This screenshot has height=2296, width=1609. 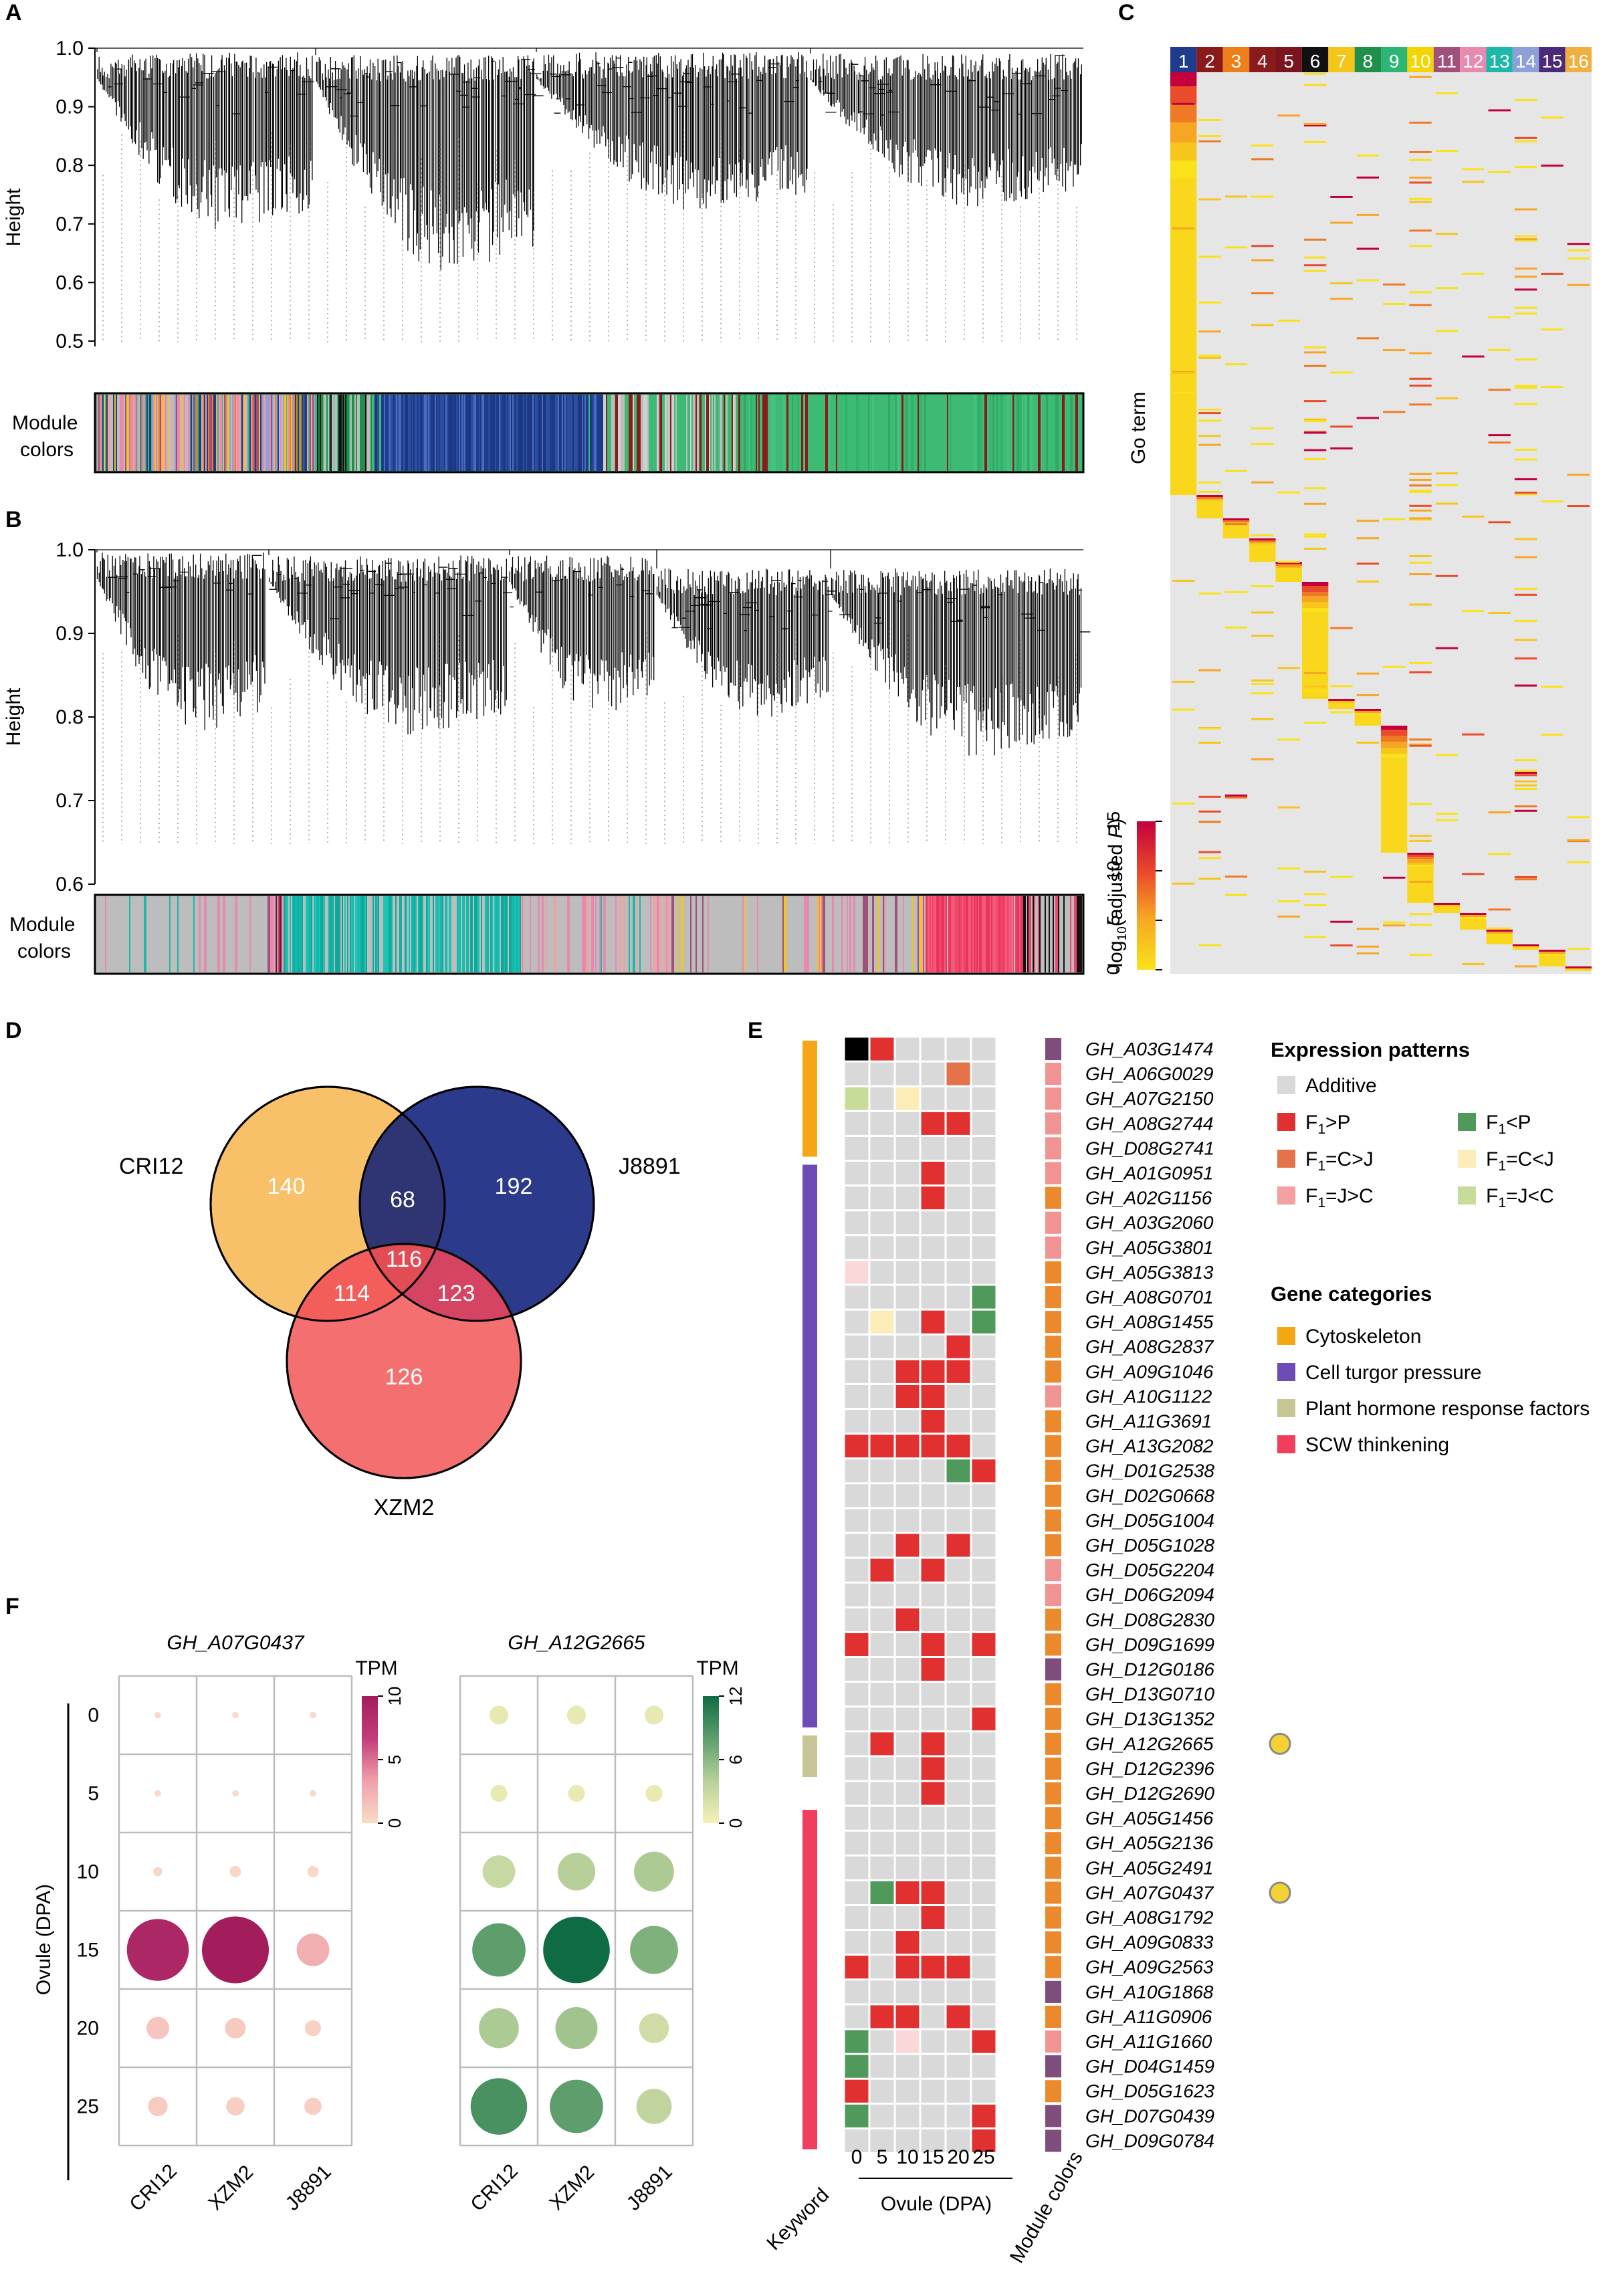 What do you see at coordinates (70, 801) in the screenshot?
I see `panel-b-ytick-tick-label: 0.7` at bounding box center [70, 801].